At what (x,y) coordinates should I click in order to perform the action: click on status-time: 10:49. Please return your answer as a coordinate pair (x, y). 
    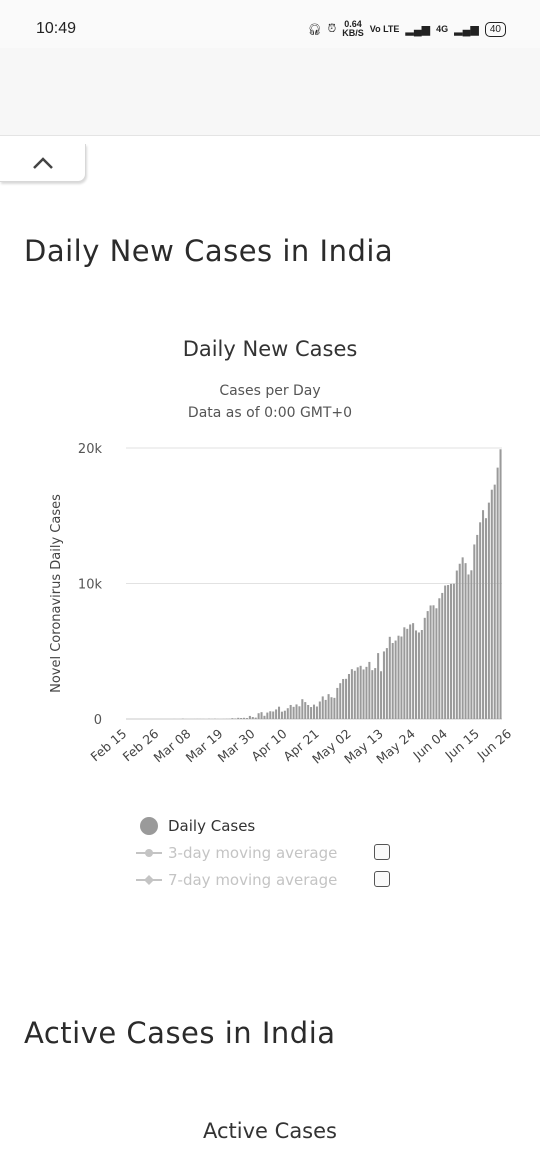
    Looking at the image, I should click on (56, 28).